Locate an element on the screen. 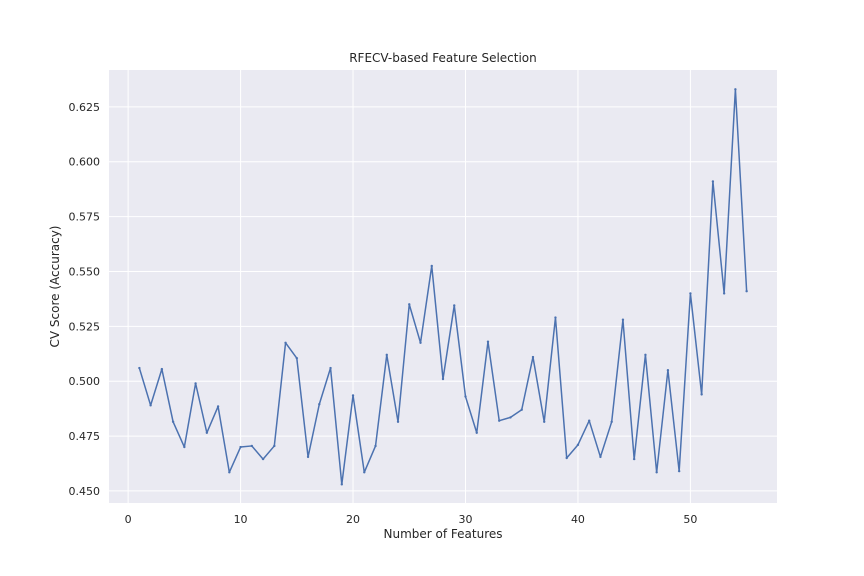 The width and height of the screenshot is (864, 576). y-tick-label: 0.625 is located at coordinates (85, 107).